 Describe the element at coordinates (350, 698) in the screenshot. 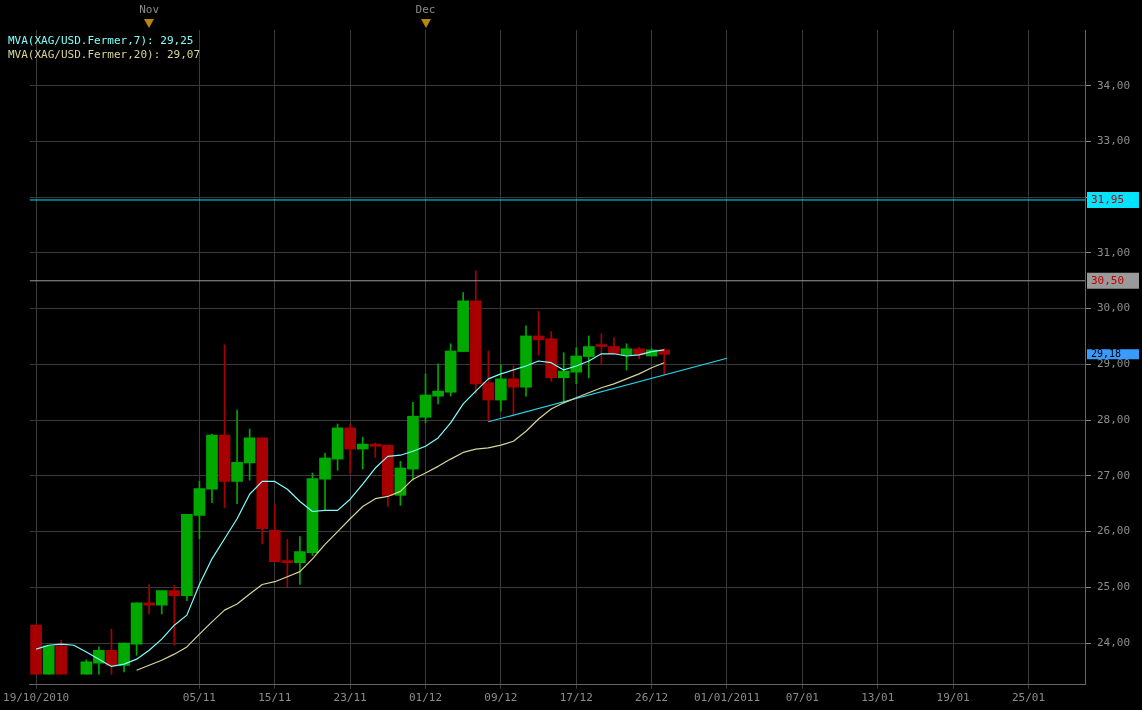

I see `x-tick-label: 23/11` at that location.